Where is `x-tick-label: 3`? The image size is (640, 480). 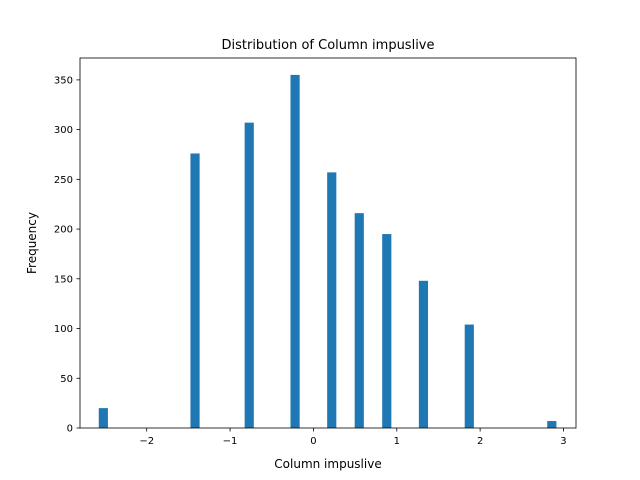
x-tick-label: 3 is located at coordinates (563, 441).